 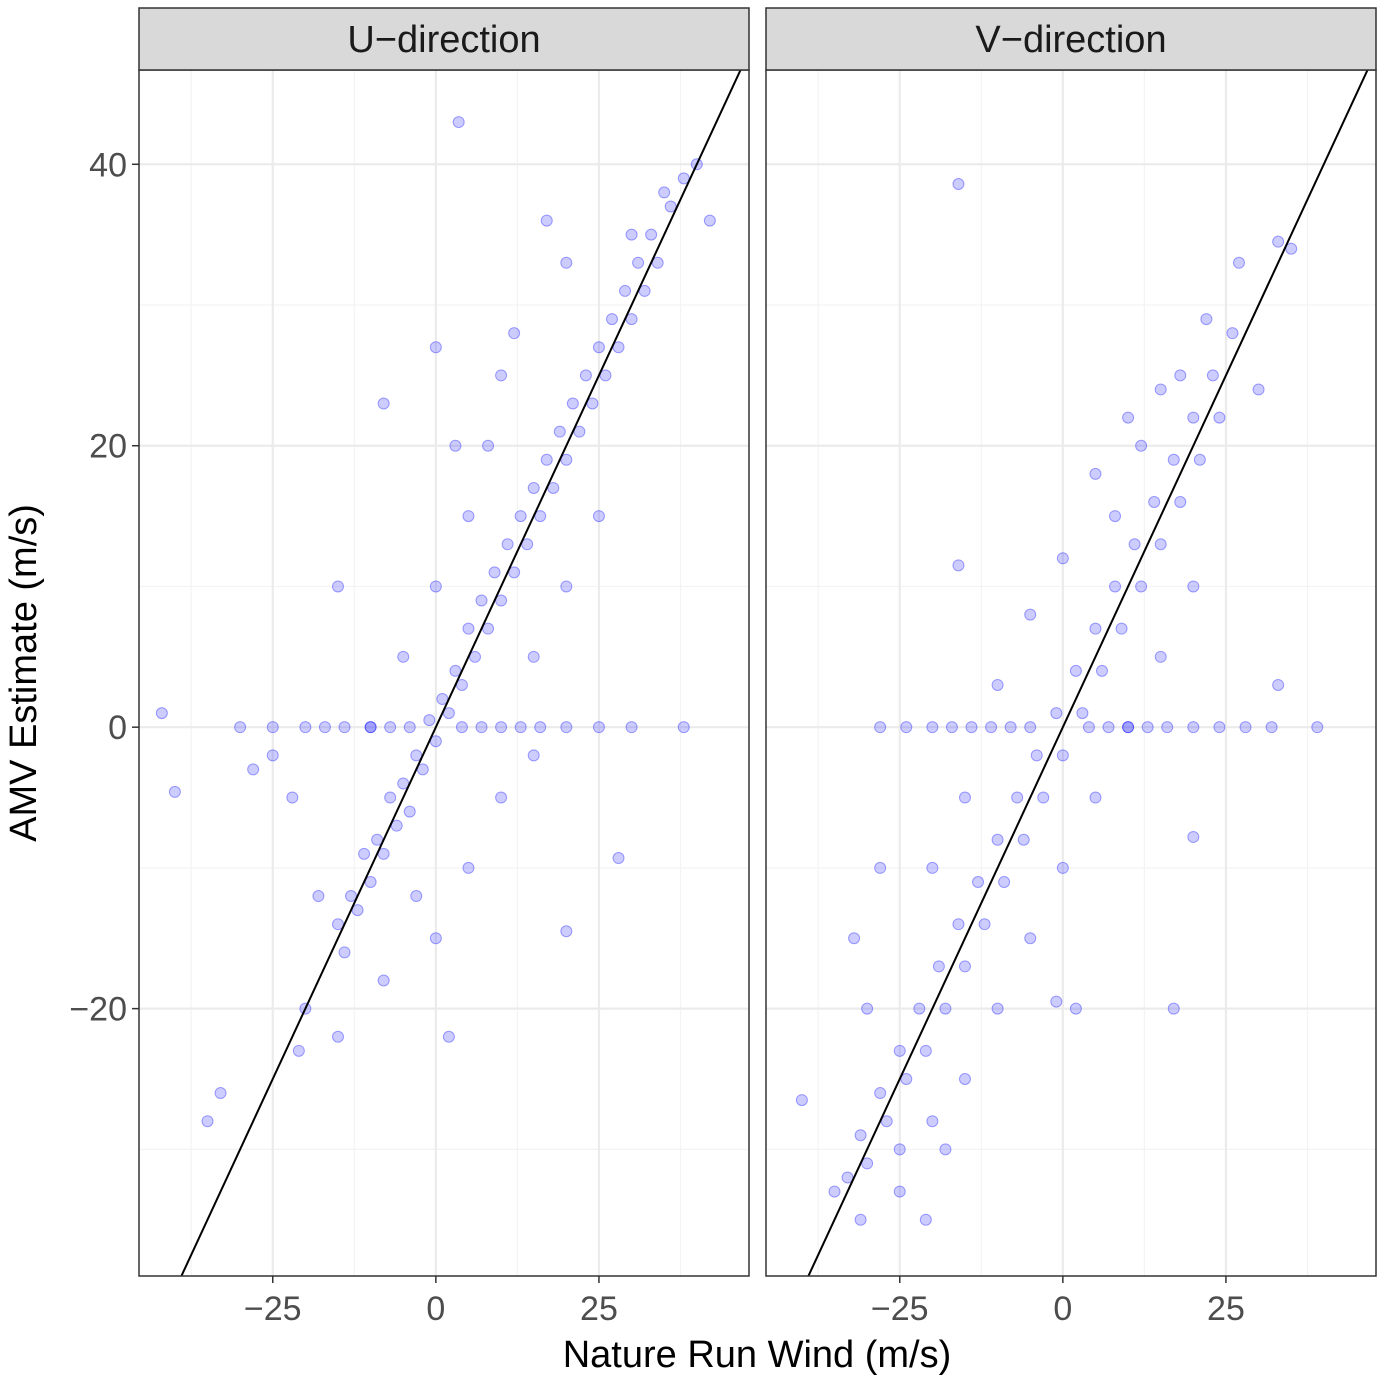 I want to click on y-tick-label: 20, so click(x=108, y=447).